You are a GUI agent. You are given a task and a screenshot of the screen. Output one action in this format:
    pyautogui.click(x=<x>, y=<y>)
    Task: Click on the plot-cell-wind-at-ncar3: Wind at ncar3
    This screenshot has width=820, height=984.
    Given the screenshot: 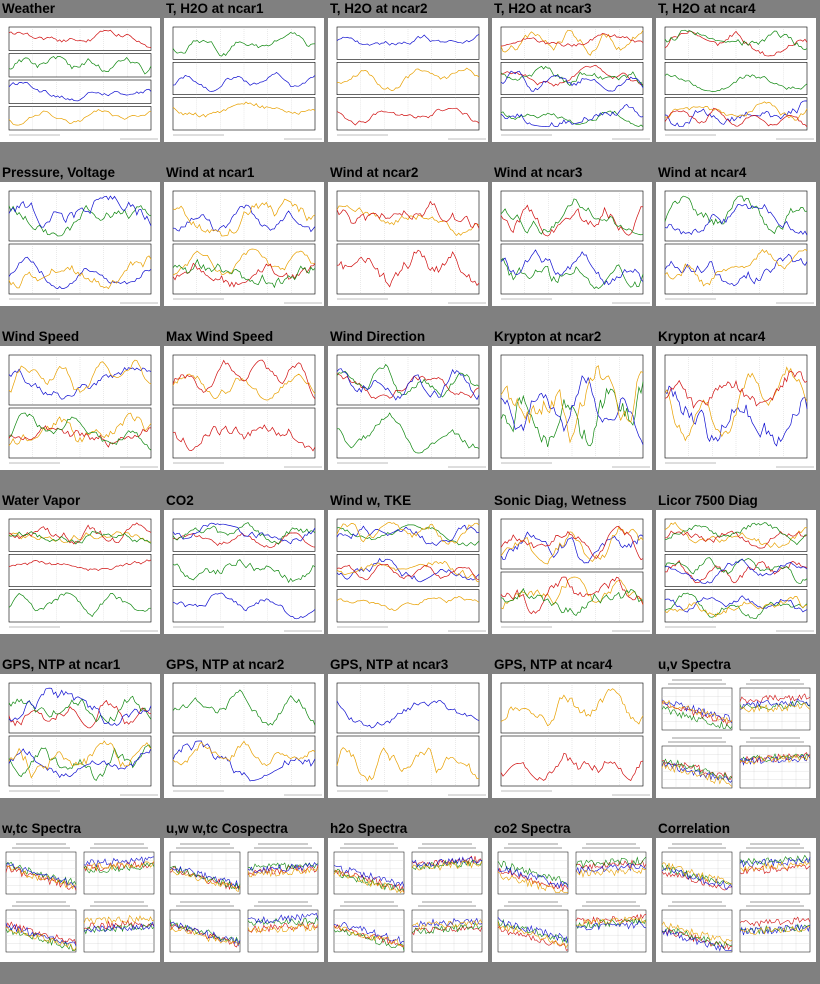 What is the action you would take?
    pyautogui.click(x=573, y=235)
    